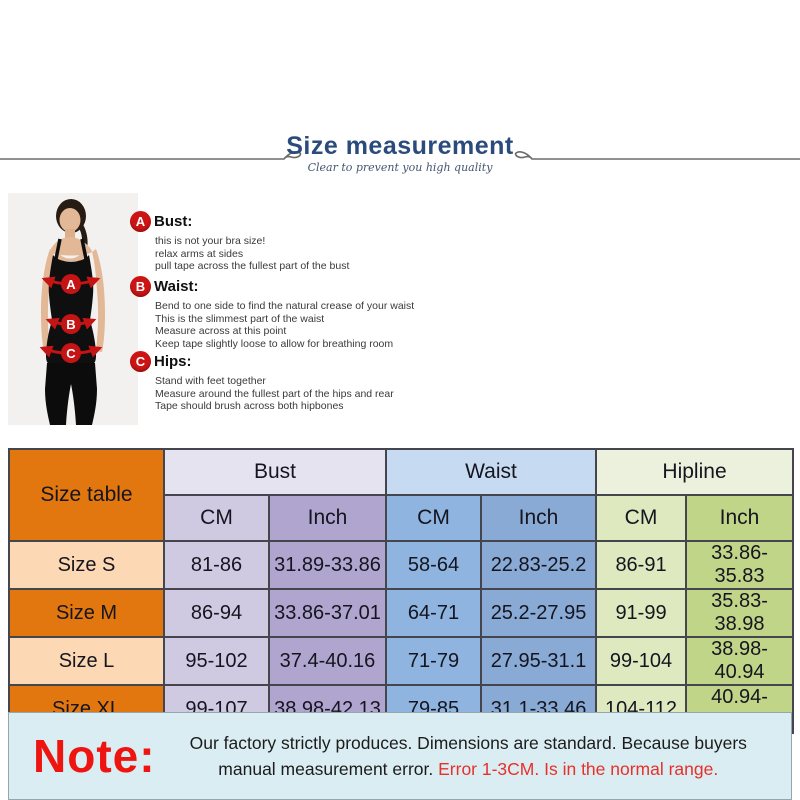  What do you see at coordinates (641, 613) in the screenshot?
I see `cell: 91-99` at bounding box center [641, 613].